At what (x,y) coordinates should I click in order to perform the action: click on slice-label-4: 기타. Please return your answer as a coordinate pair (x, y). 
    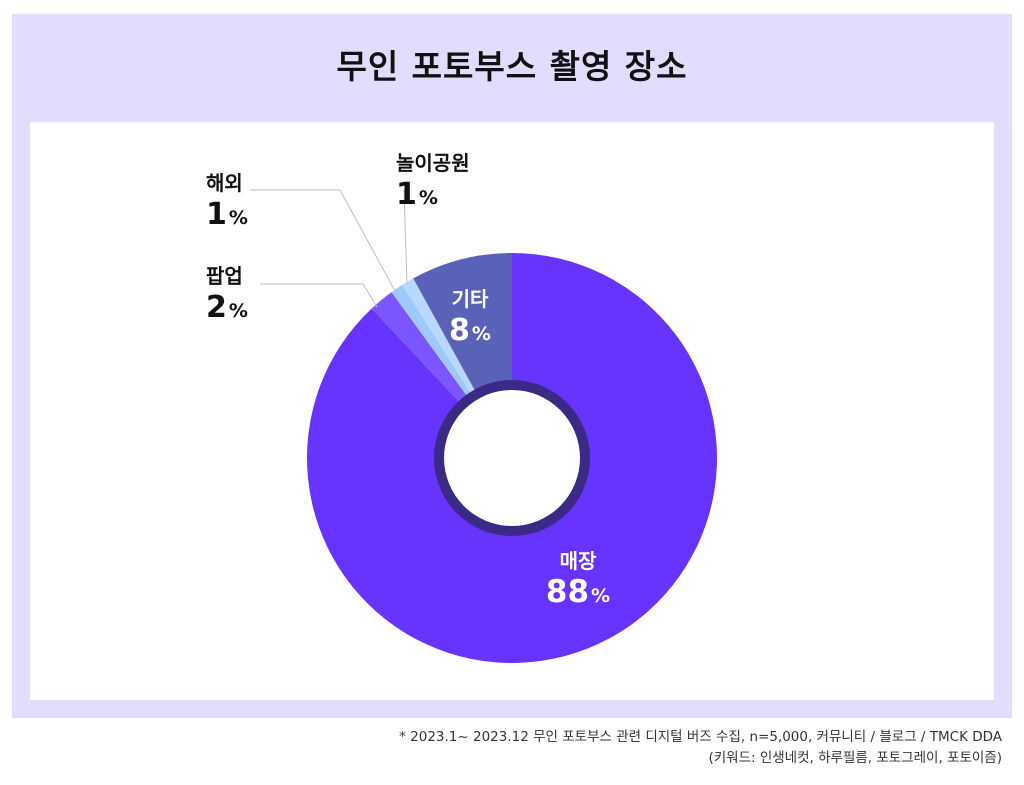
    Looking at the image, I should click on (470, 299).